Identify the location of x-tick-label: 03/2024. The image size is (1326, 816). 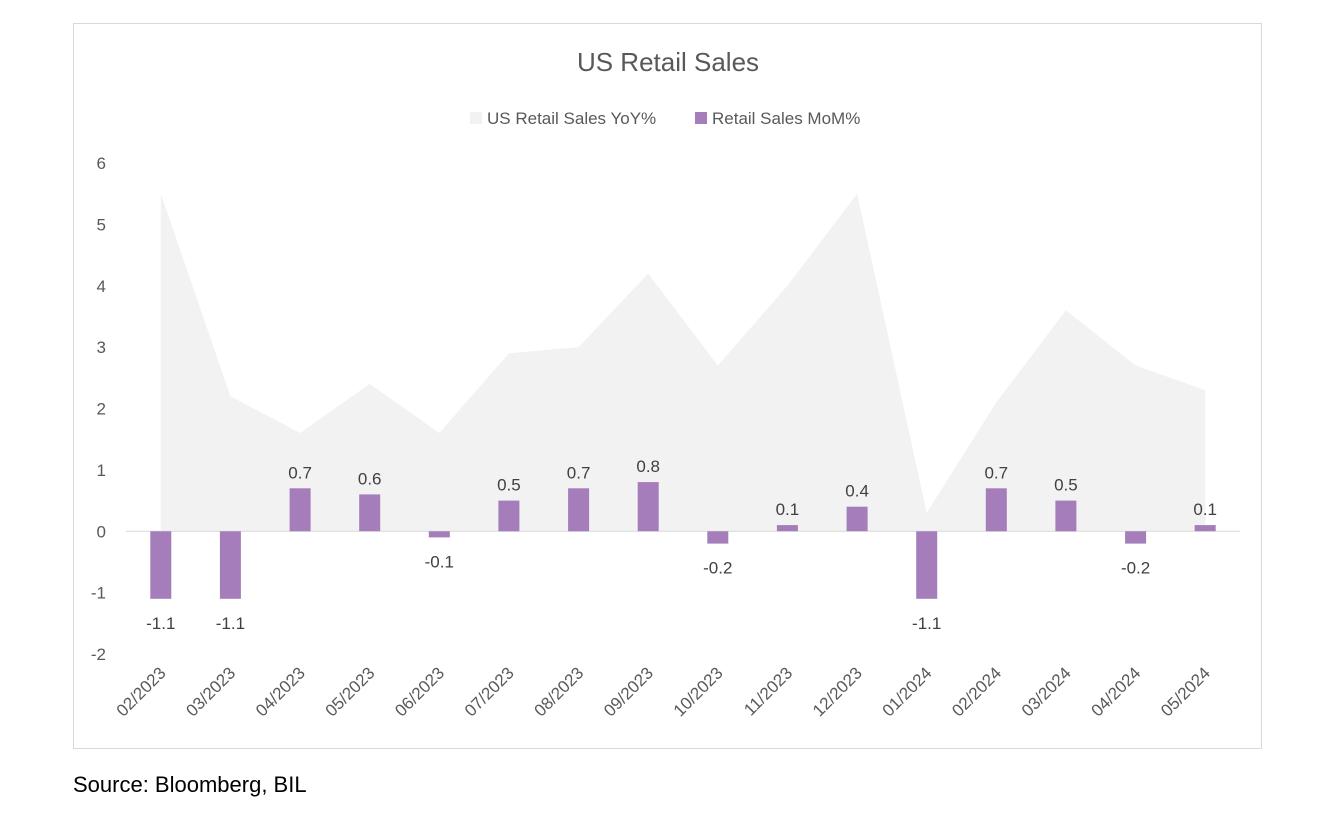
(1046, 691).